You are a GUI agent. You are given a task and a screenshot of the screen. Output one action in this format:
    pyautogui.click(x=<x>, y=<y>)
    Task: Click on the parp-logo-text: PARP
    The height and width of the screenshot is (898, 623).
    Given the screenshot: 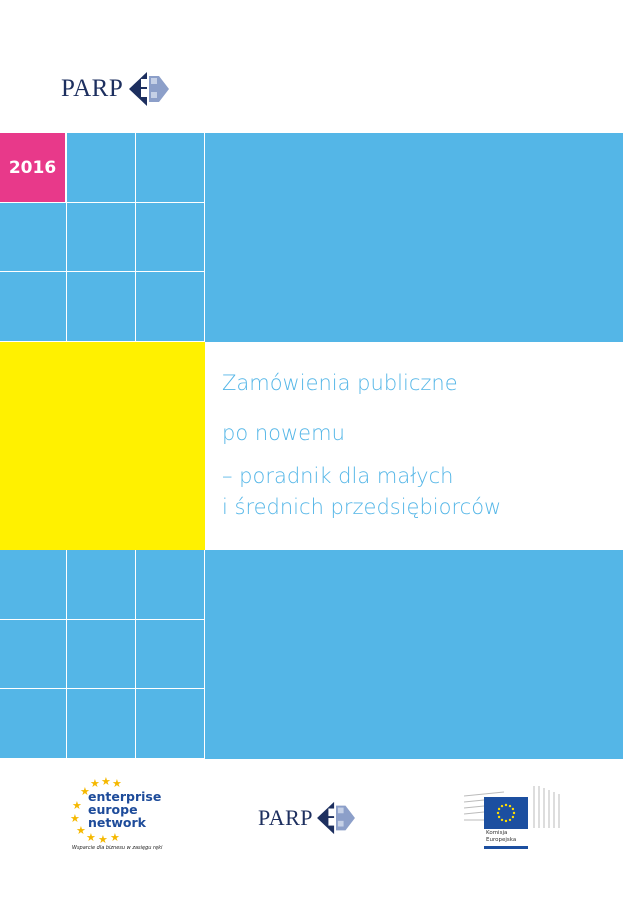 What is the action you would take?
    pyautogui.click(x=92, y=88)
    